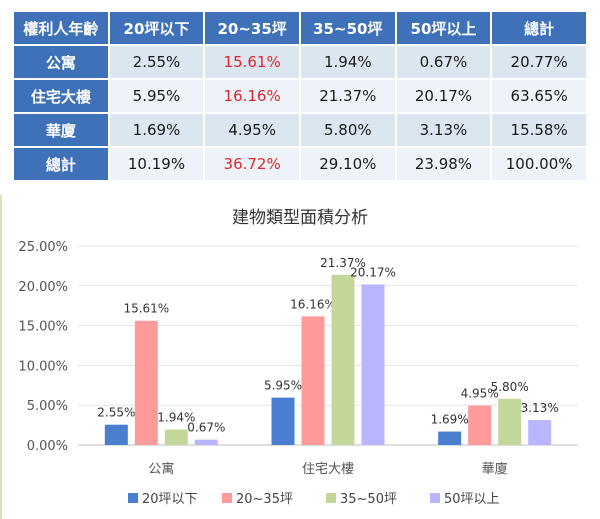  I want to click on table-cell: 1.94%, so click(347, 62).